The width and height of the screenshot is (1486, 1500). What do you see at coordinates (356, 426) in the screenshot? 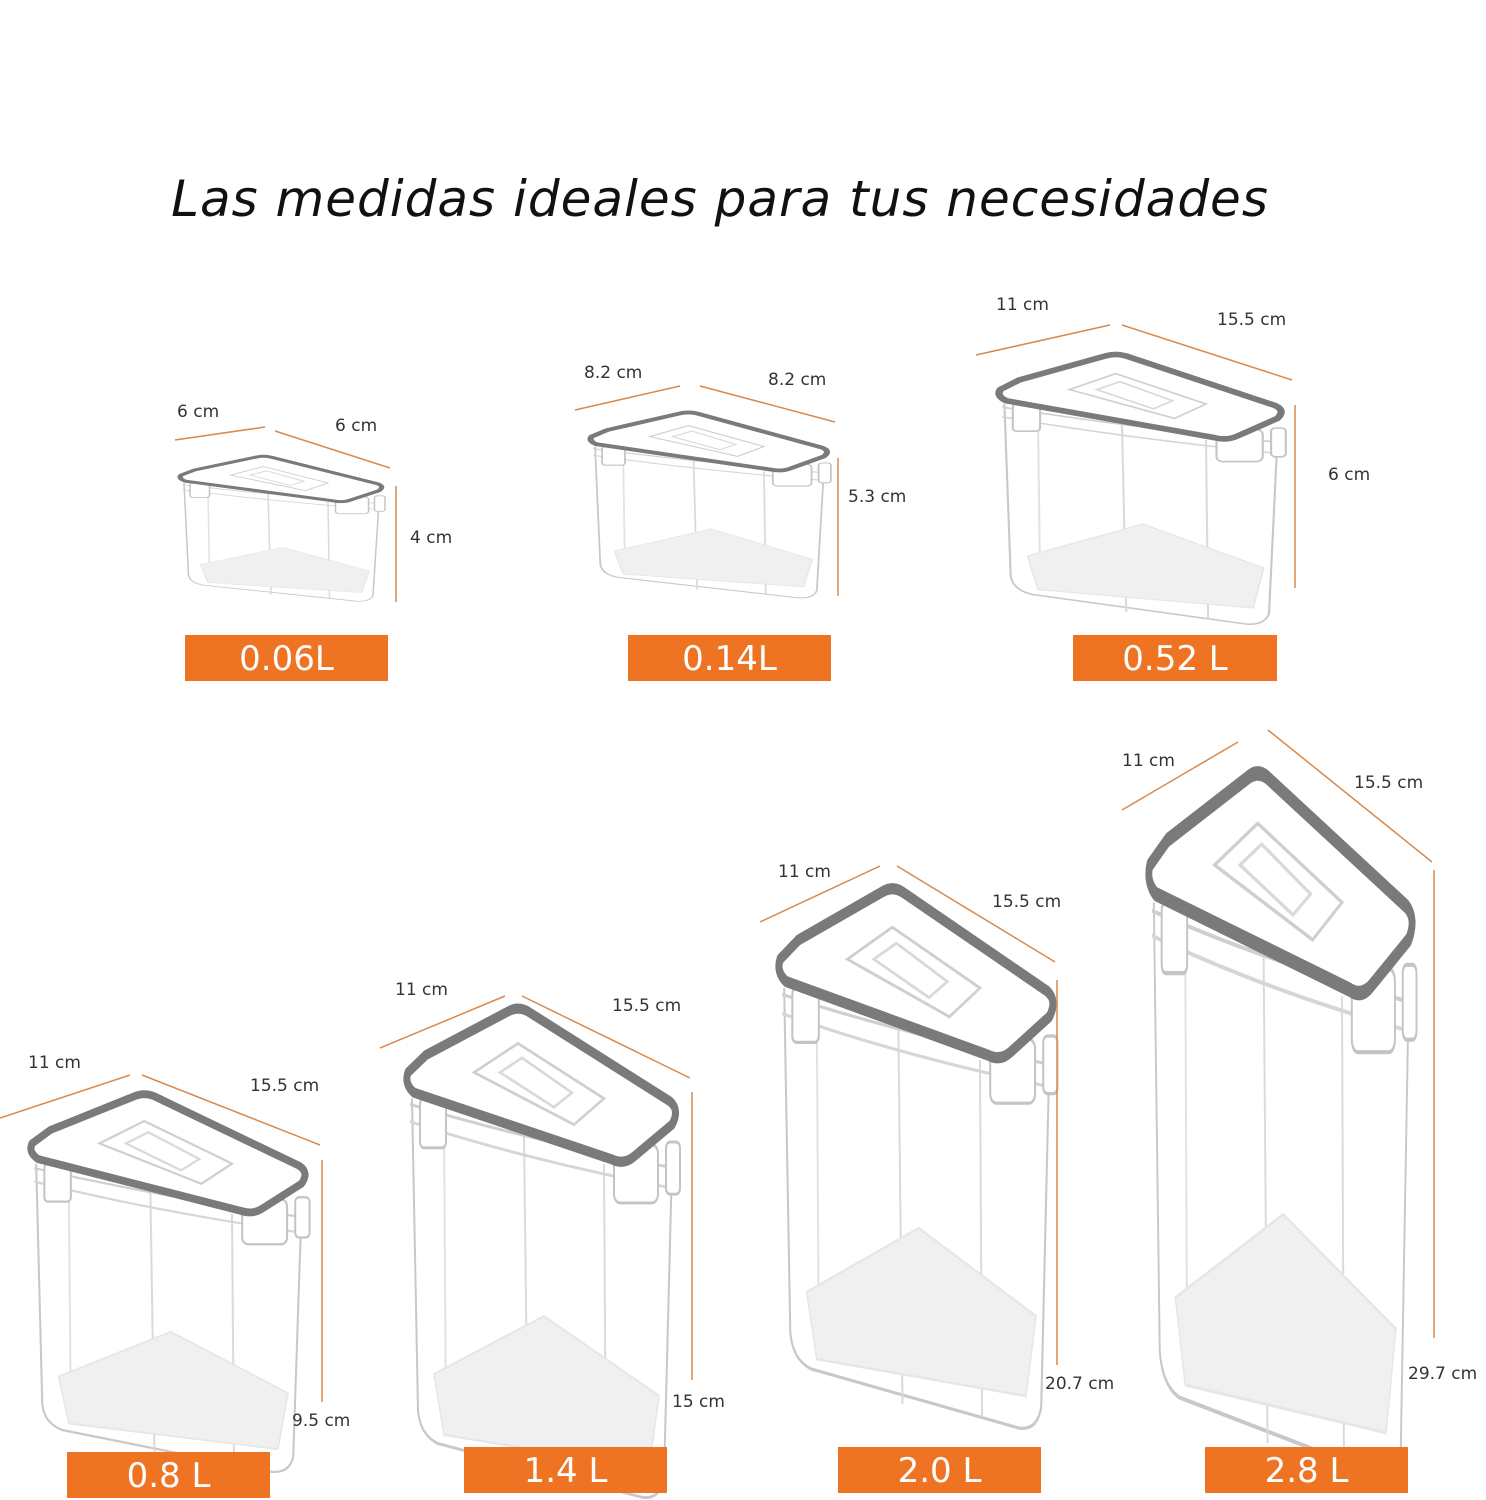
I see `depth-label-0-06l: 6 cm` at bounding box center [356, 426].